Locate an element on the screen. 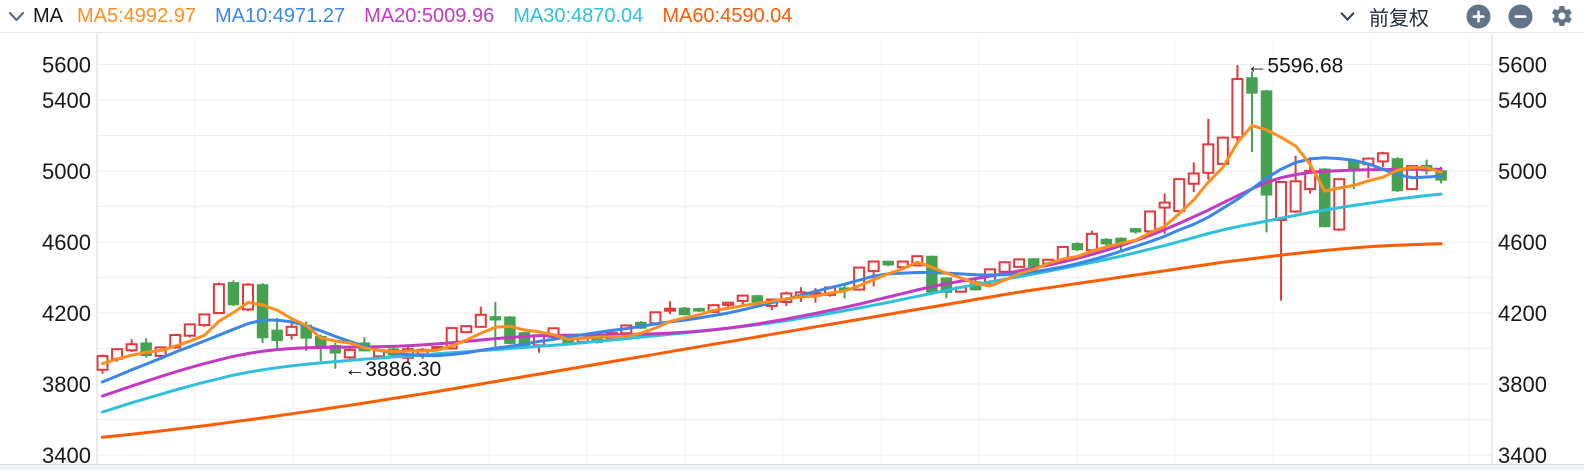 The height and width of the screenshot is (470, 1584). time-axis-strip is located at coordinates (792, 467).